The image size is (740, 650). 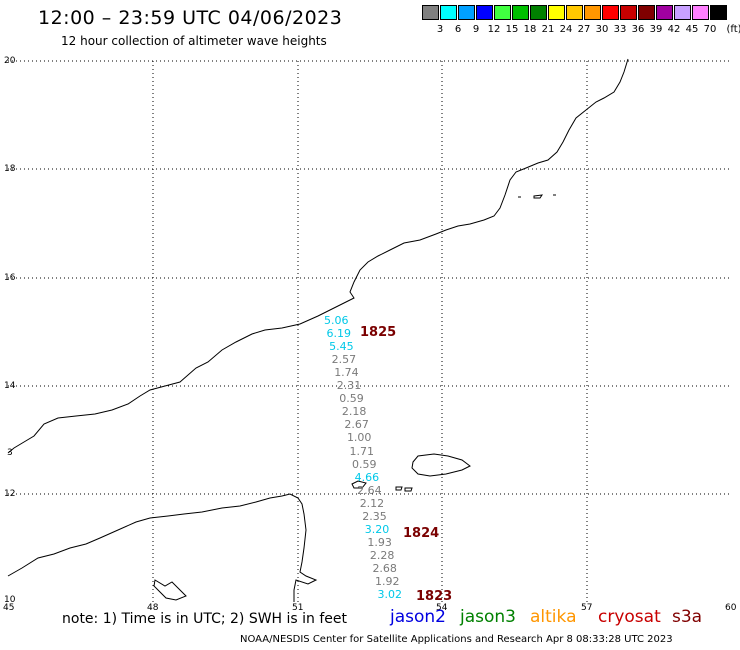 What do you see at coordinates (390, 595) in the screenshot?
I see `wave-height-label: 3.02` at bounding box center [390, 595].